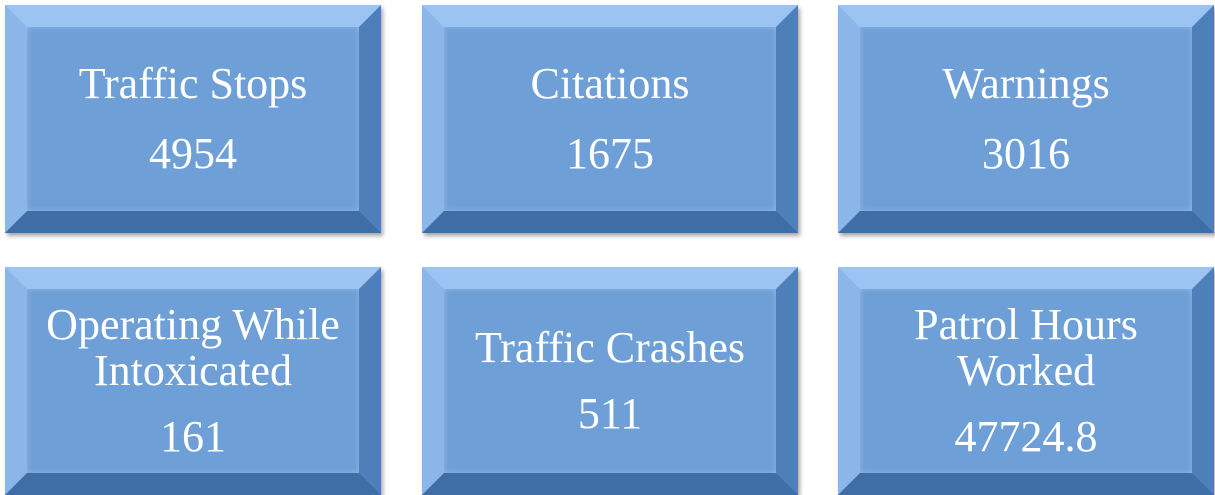 This screenshot has width=1215, height=495. I want to click on tile-label: Traffic Stops, so click(193, 83).